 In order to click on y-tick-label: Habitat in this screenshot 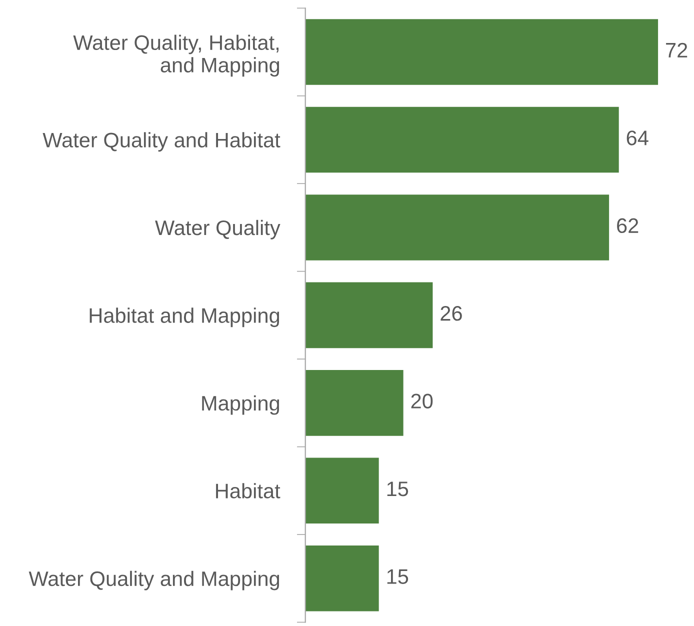, I will do `click(248, 490)`.